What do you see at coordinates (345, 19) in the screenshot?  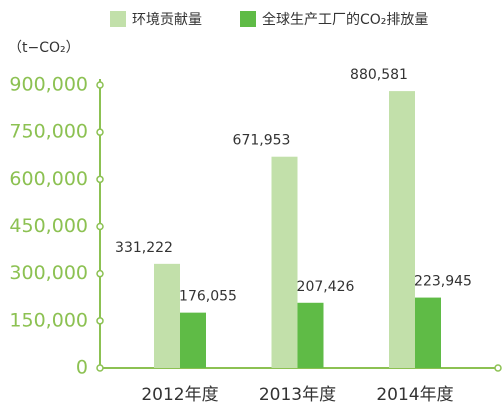 I see `legend-label: 全球生产工厂的CO₂排放量` at bounding box center [345, 19].